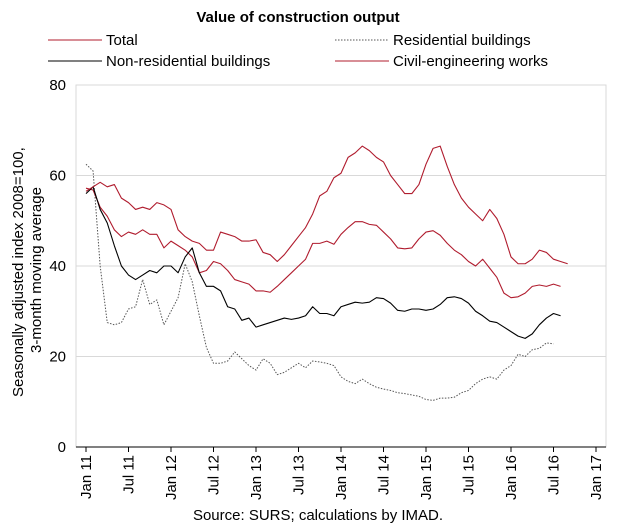  Describe the element at coordinates (57, 176) in the screenshot. I see `y-tick-label: 60` at that location.